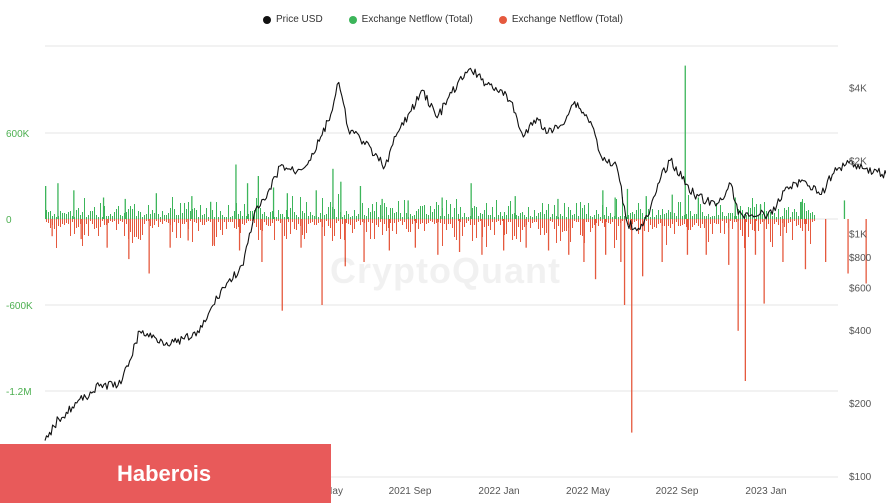 The height and width of the screenshot is (503, 886). Describe the element at coordinates (560, 19) in the screenshot. I see `legend-item-outflow: Exchange Netflow (Total)` at that location.